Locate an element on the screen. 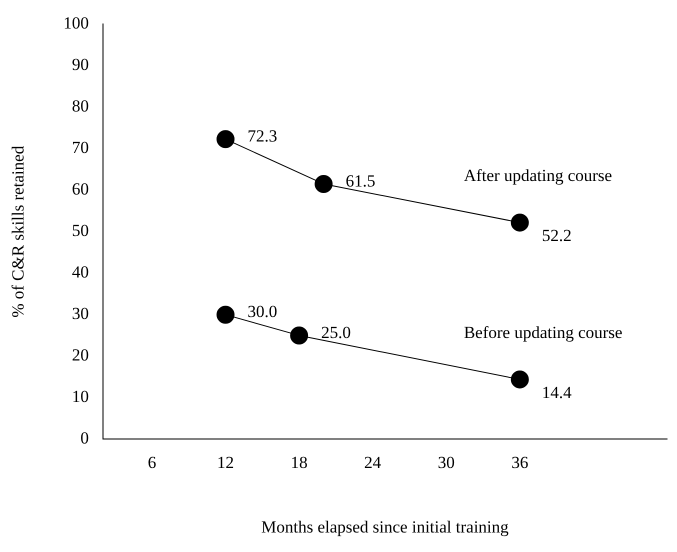  y-tick-label: 0 is located at coordinates (84, 438).